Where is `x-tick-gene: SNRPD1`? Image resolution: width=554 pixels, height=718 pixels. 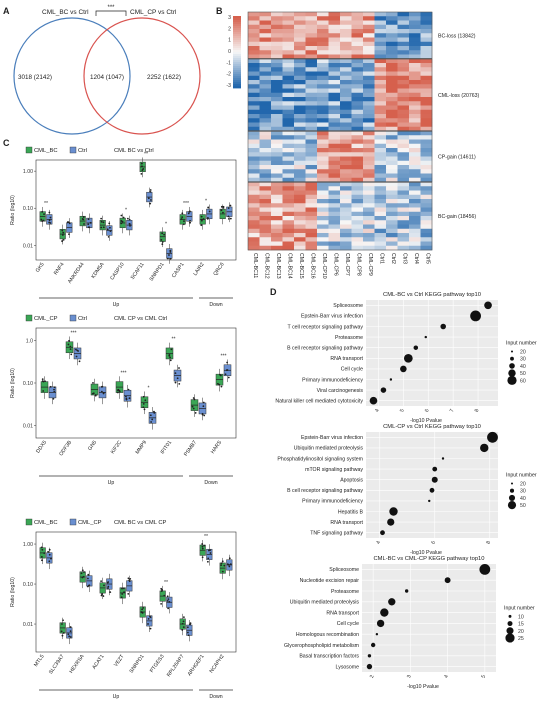
x-tick-gene: SNRPD1 is located at coordinates (157, 272).